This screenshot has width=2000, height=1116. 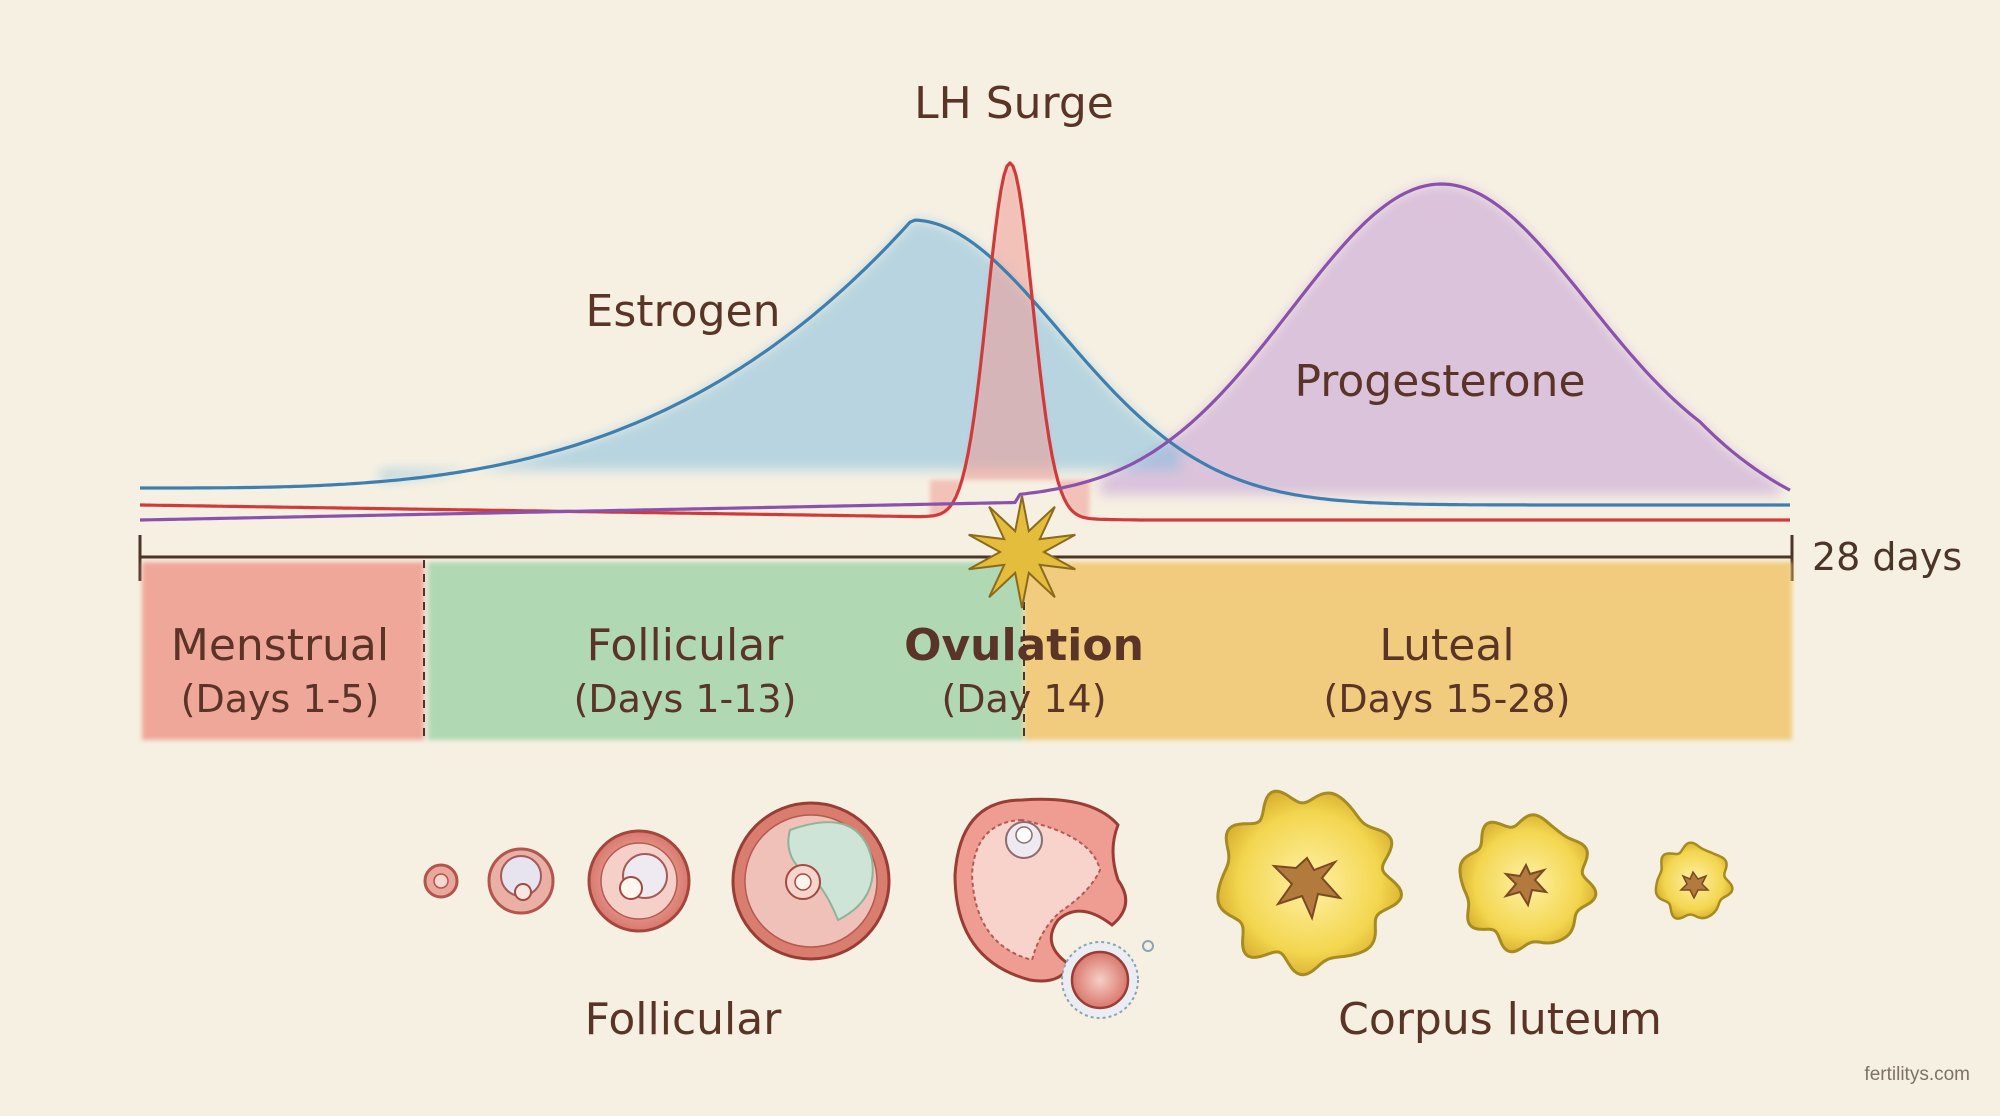 What do you see at coordinates (684, 1019) in the screenshot?
I see `follicular-stage-label: Follicular` at bounding box center [684, 1019].